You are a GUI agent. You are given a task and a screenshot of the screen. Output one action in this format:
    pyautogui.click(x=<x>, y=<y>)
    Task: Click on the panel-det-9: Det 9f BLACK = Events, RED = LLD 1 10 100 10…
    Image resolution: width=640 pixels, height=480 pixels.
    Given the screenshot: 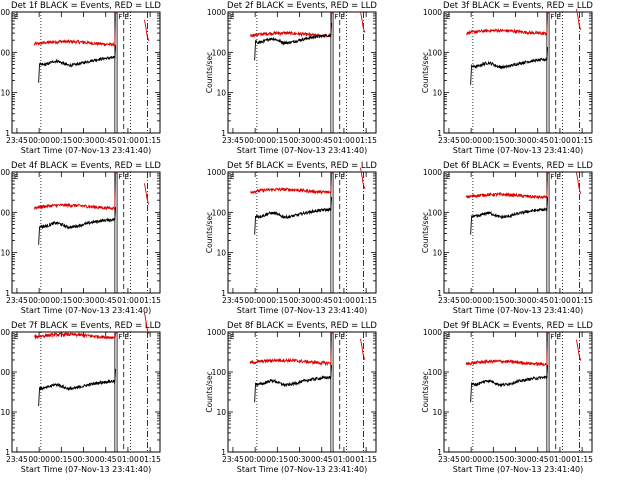 What is the action you would take?
    pyautogui.click(x=507, y=397)
    